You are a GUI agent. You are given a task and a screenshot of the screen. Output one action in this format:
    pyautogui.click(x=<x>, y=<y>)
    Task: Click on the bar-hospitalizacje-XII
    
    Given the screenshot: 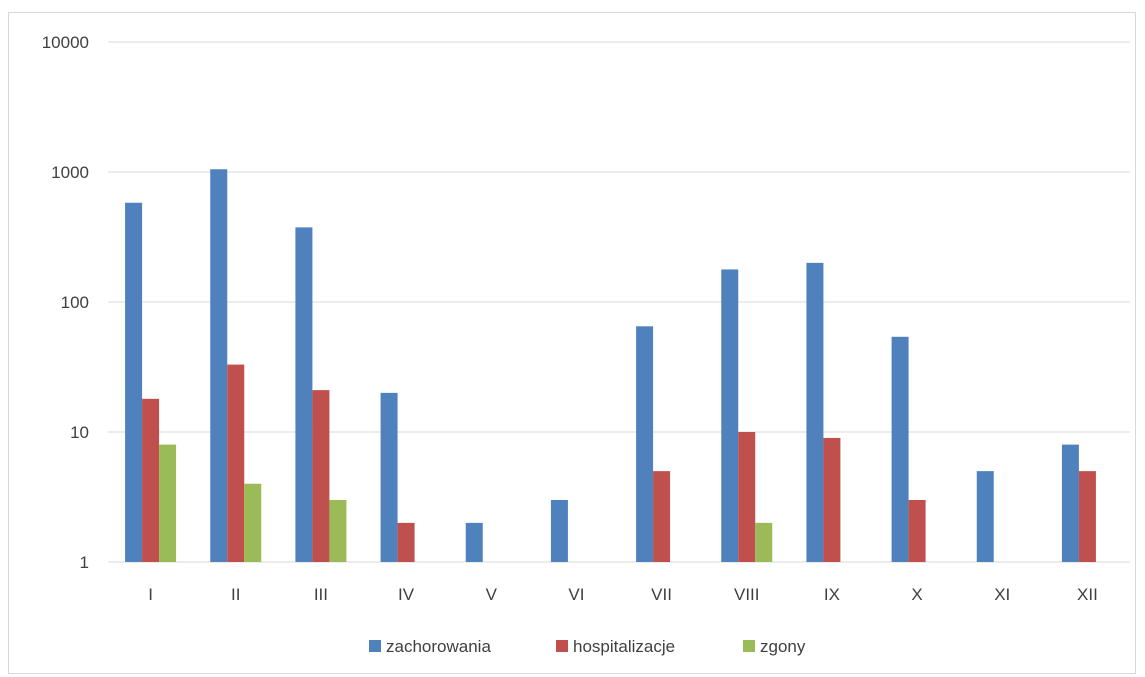 What is the action you would take?
    pyautogui.click(x=1087, y=516)
    